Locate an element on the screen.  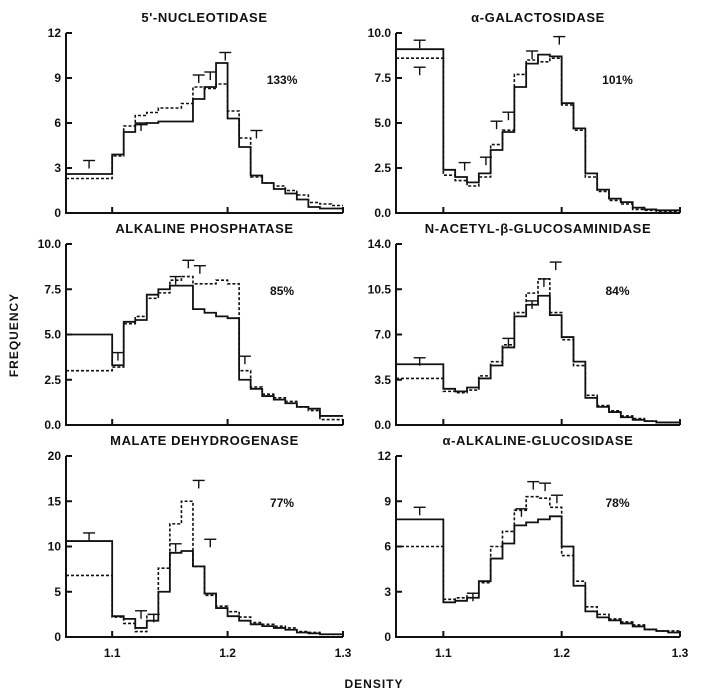
y-tick-label: 20 is located at coordinates (55, 456).